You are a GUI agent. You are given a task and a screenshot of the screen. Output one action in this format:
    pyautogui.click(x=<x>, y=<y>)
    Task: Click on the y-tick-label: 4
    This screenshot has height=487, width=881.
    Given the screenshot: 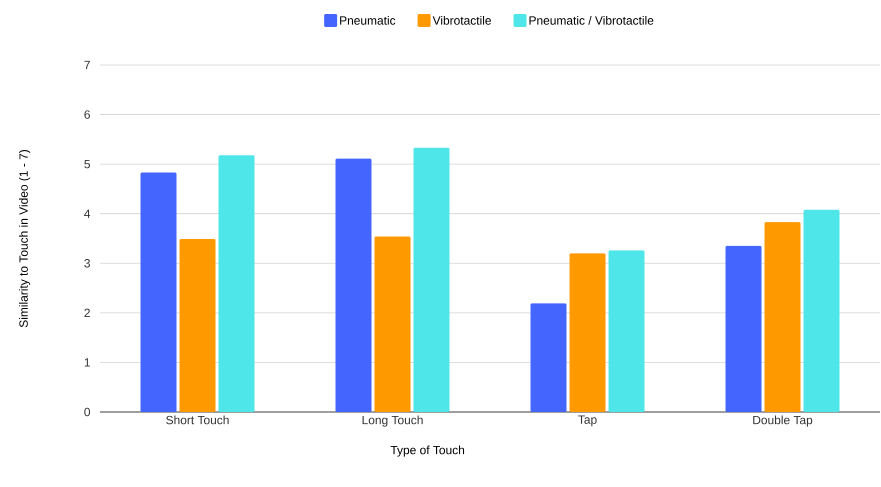 What is the action you would take?
    pyautogui.click(x=87, y=214)
    